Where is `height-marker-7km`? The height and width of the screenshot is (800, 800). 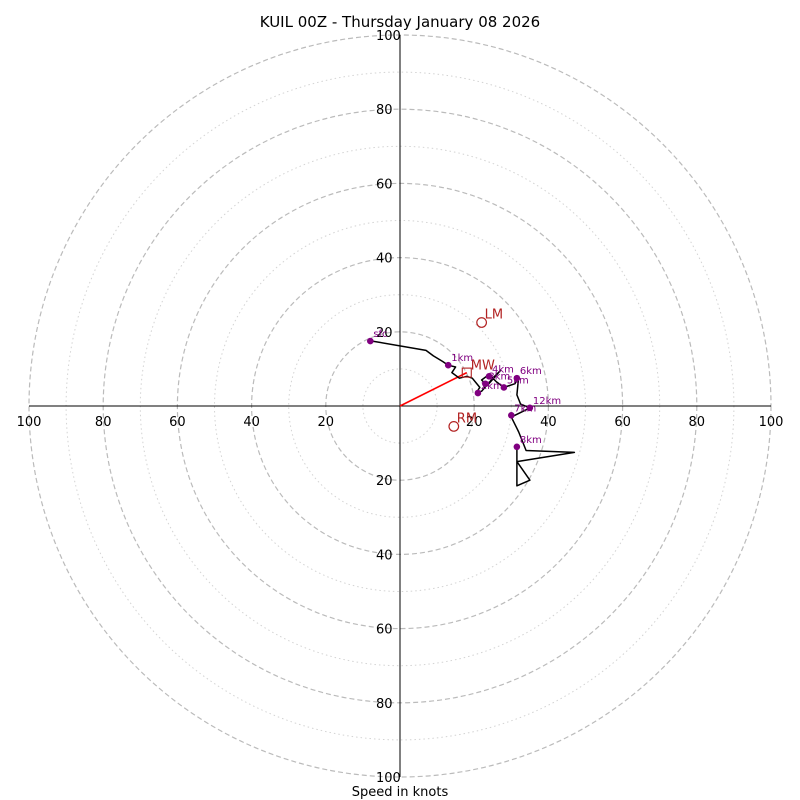 height-marker-7km is located at coordinates (511, 415).